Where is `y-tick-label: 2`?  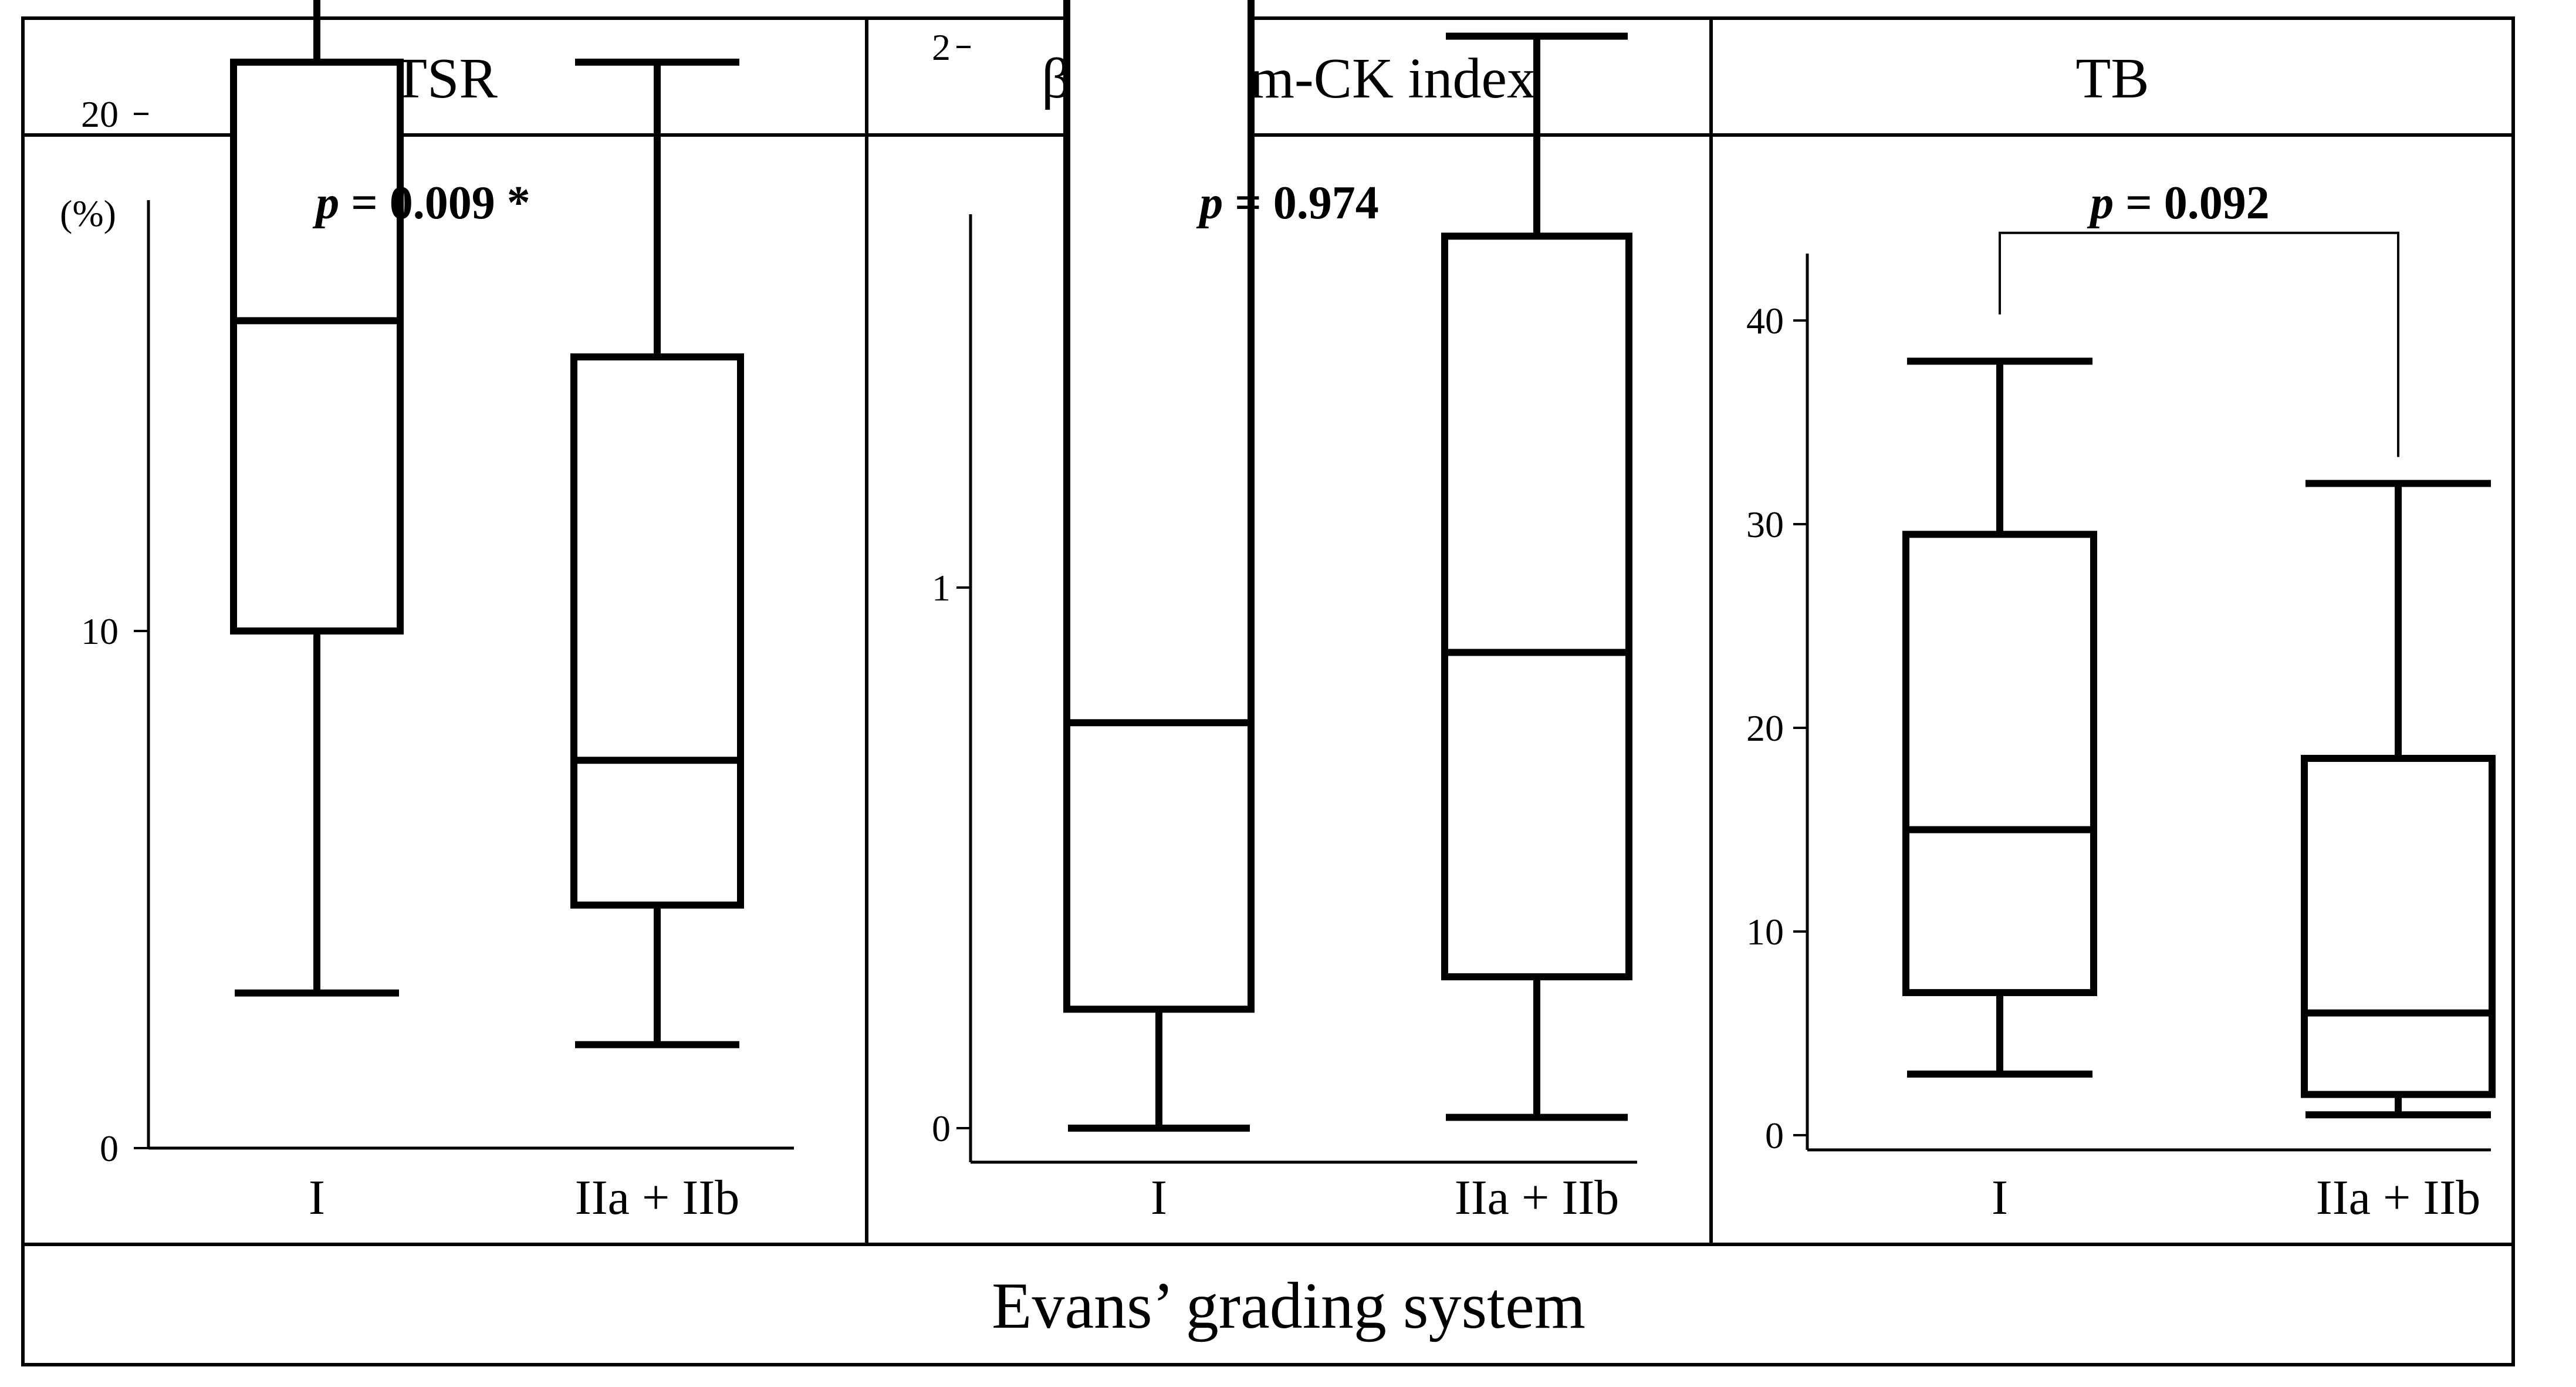
y-tick-label: 2 is located at coordinates (941, 47).